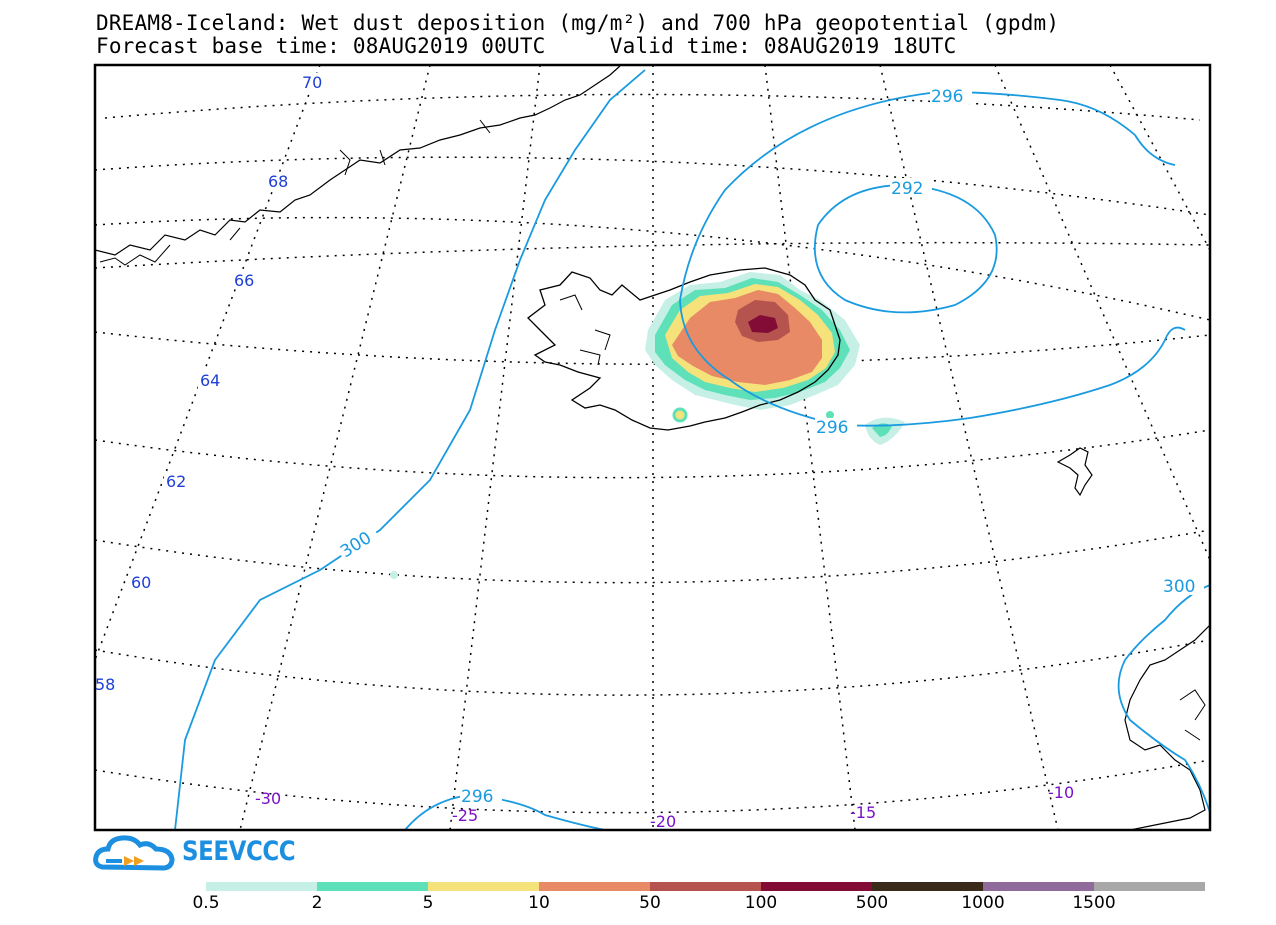  Describe the element at coordinates (638, 904) in the screenshot. I see `color-legend-ticks: 0.5 2 5 10 50 100 500 1000 1500` at that location.